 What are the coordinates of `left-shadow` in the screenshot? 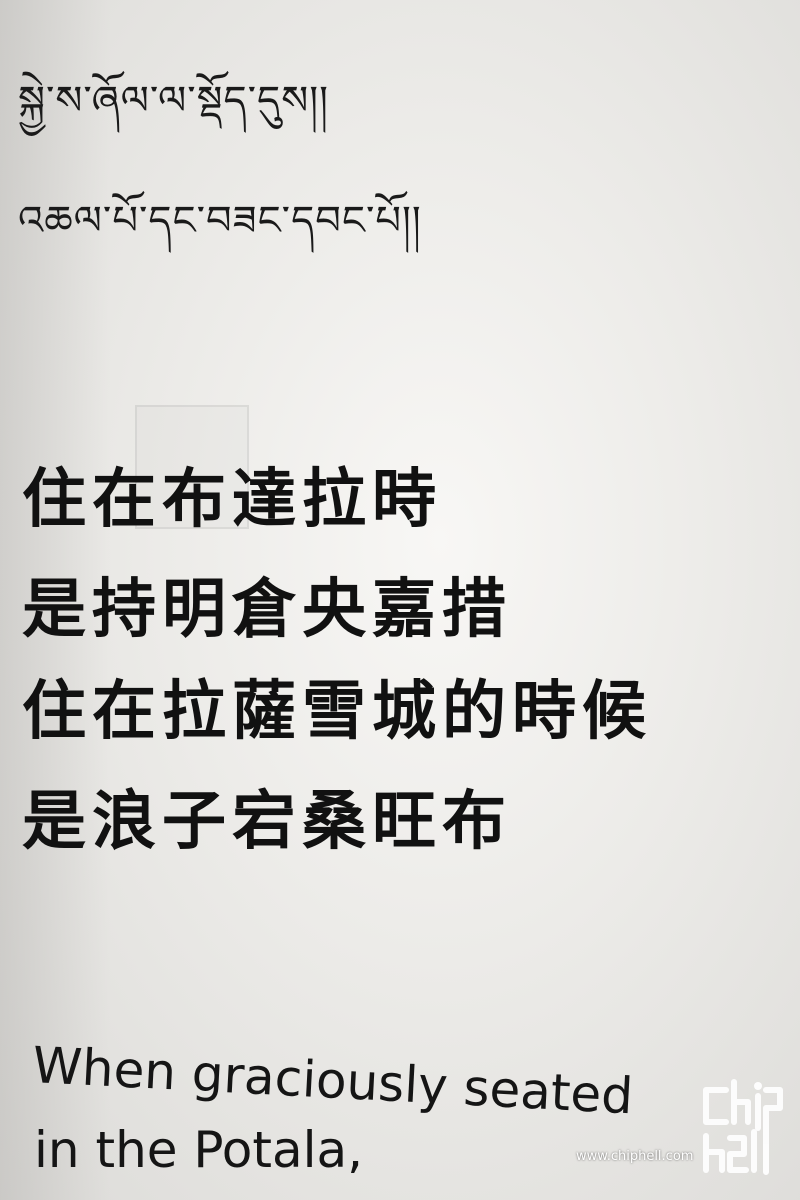 It's located at (55, 600).